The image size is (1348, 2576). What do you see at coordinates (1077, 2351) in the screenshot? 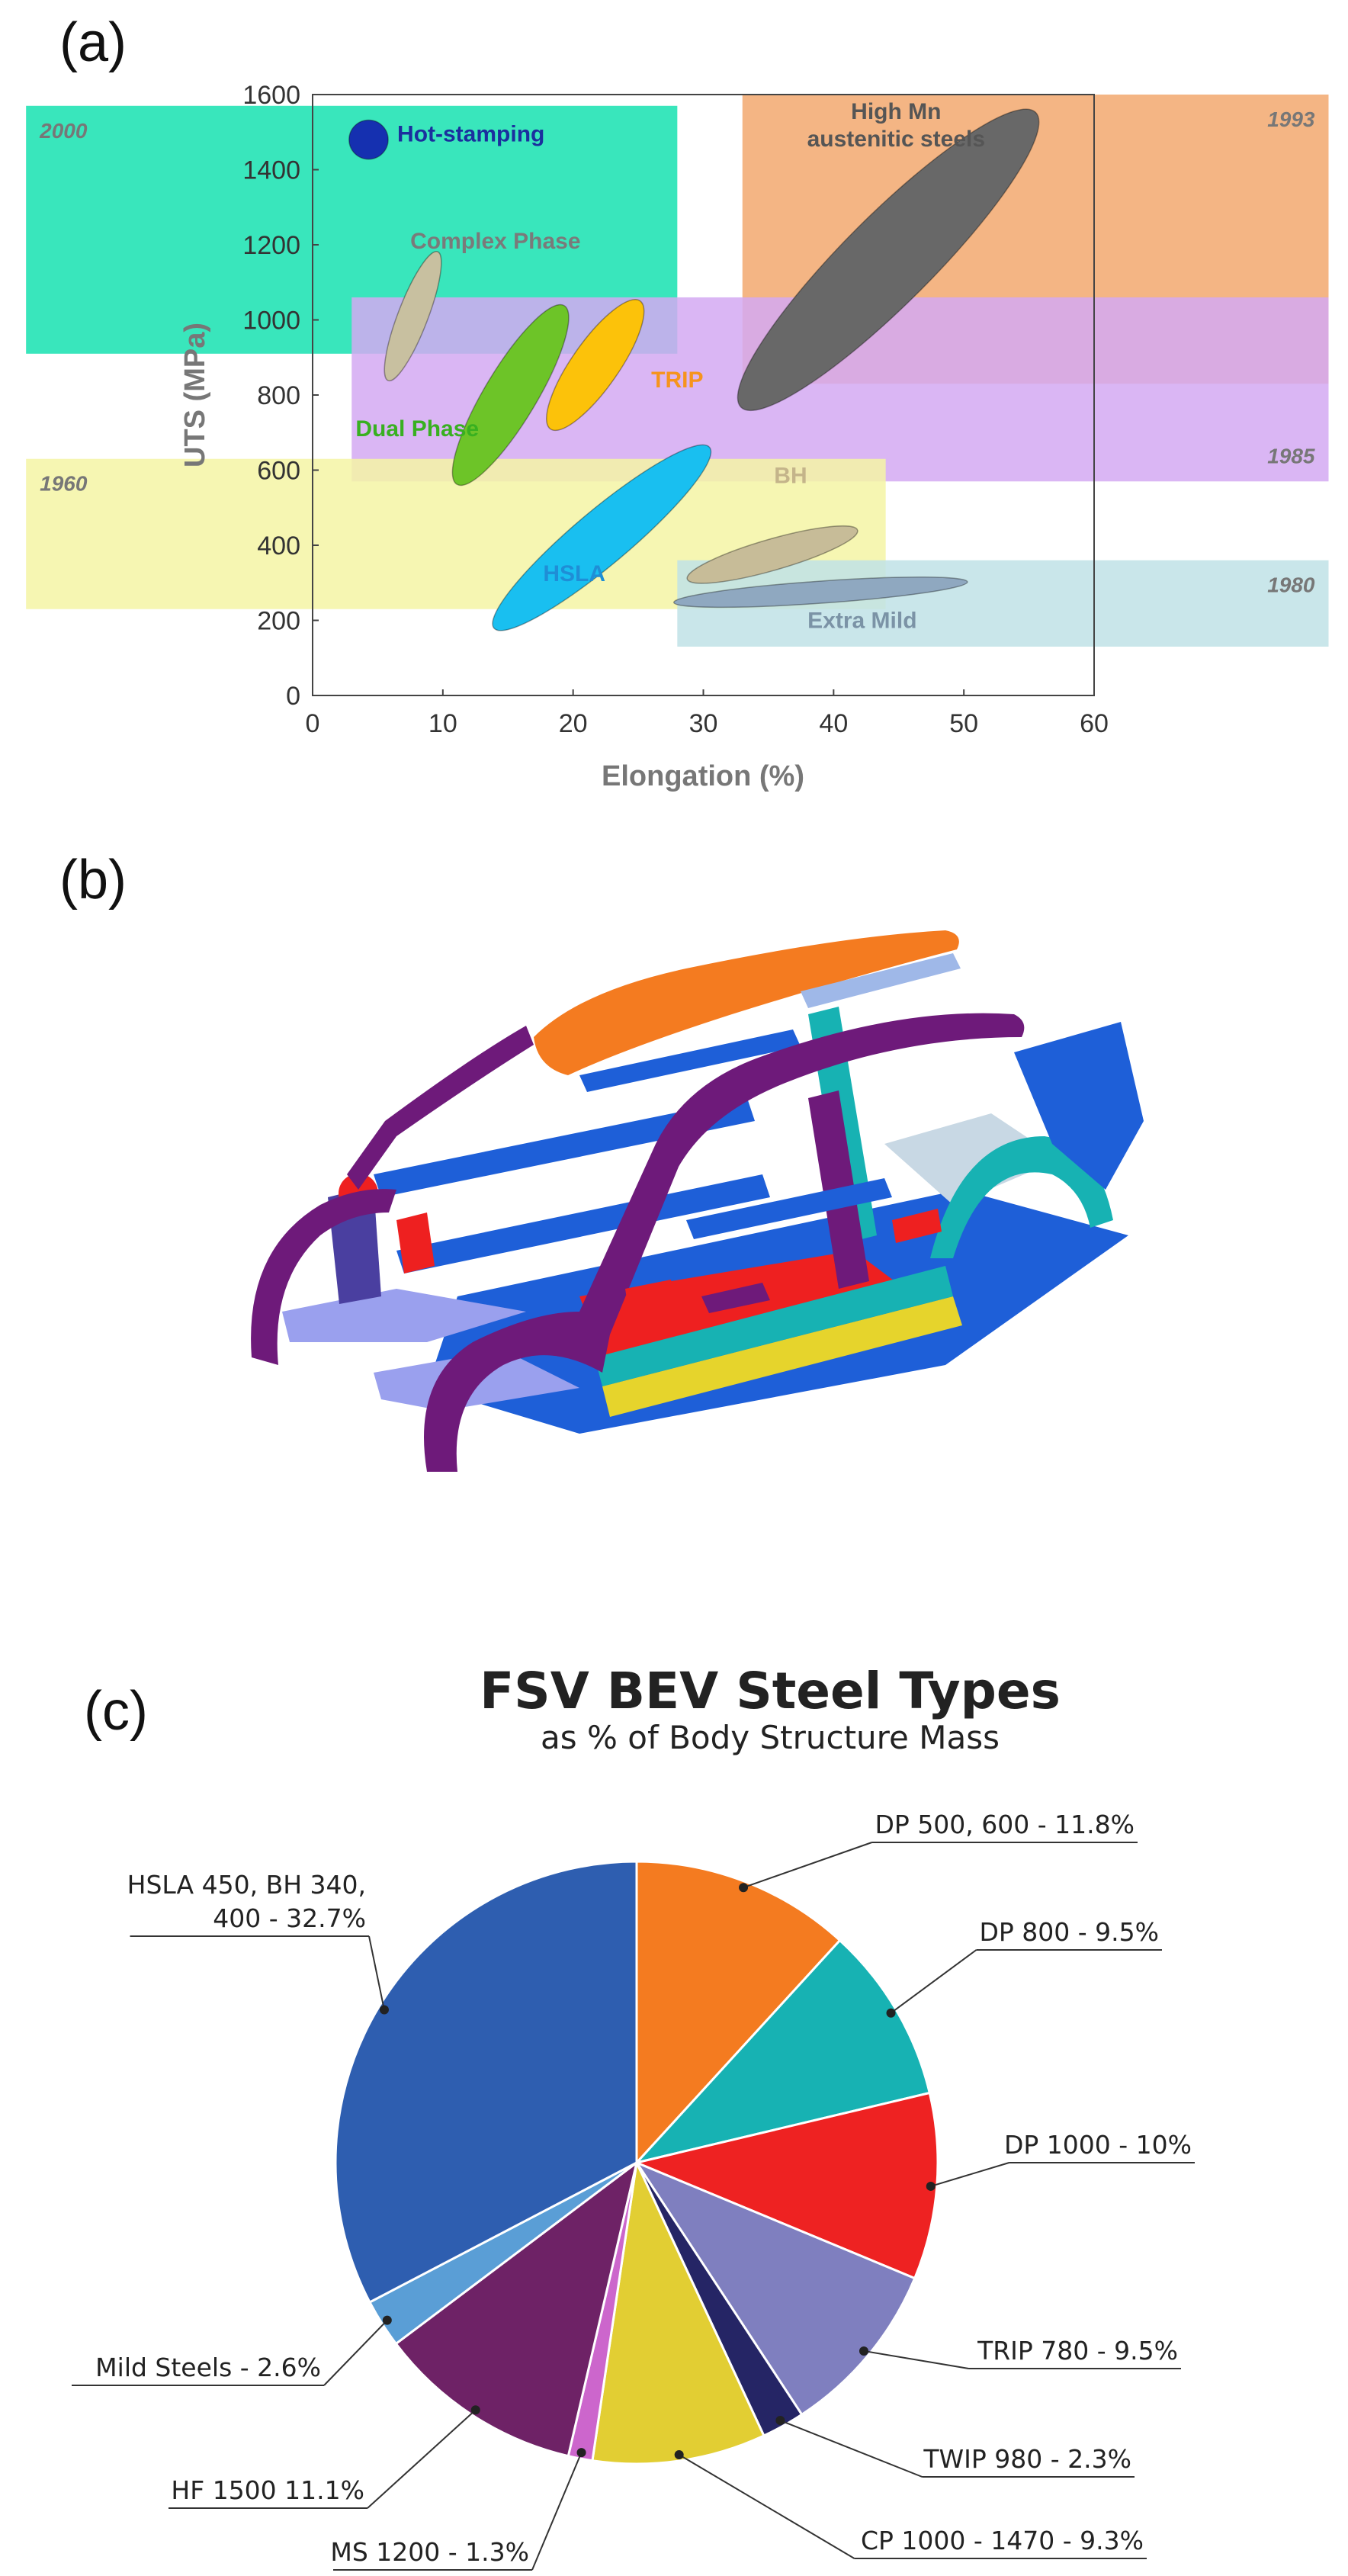
I see `pie-label-4: TRIP 780 - 9.5%` at bounding box center [1077, 2351].